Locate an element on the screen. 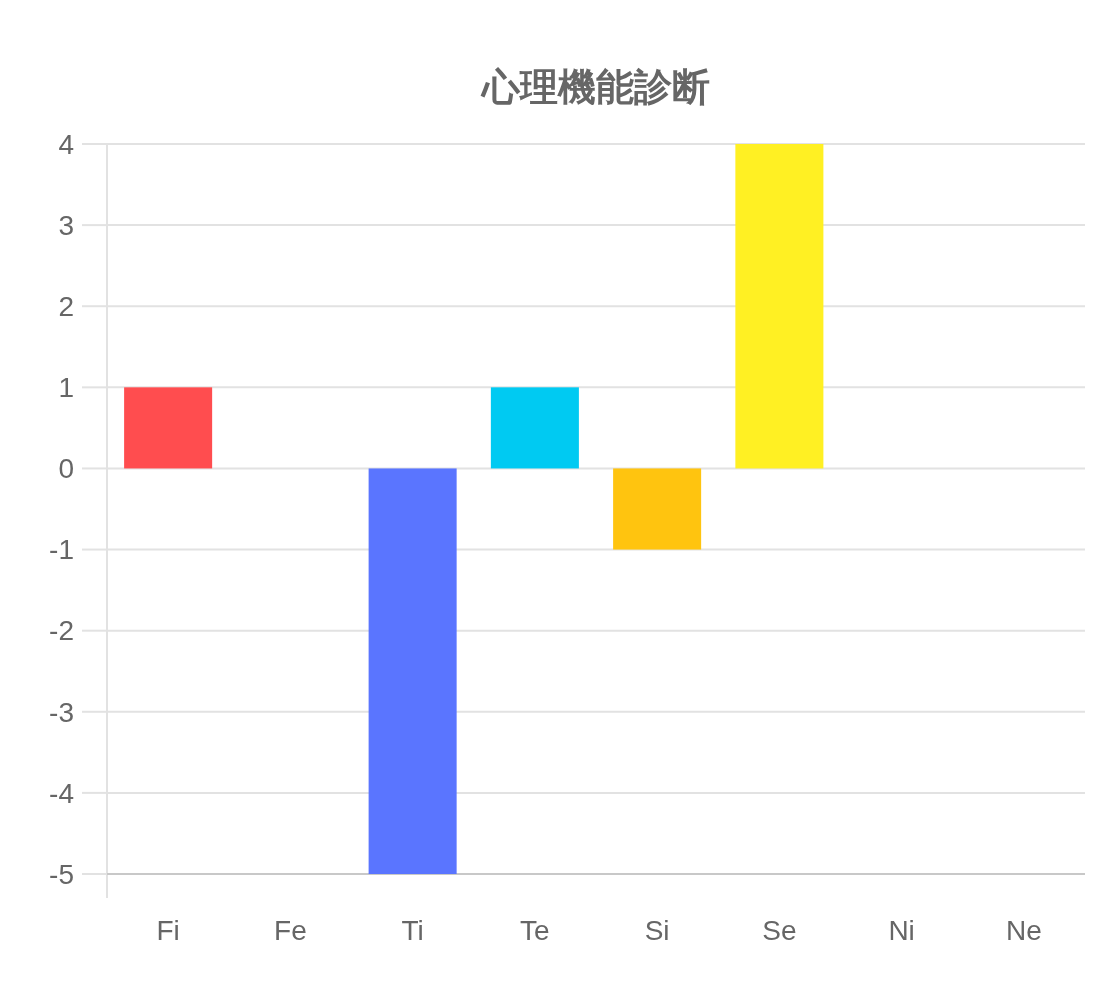 Image resolution: width=1116 pixels, height=990 pixels. y-tick-label: -2 is located at coordinates (61, 631).